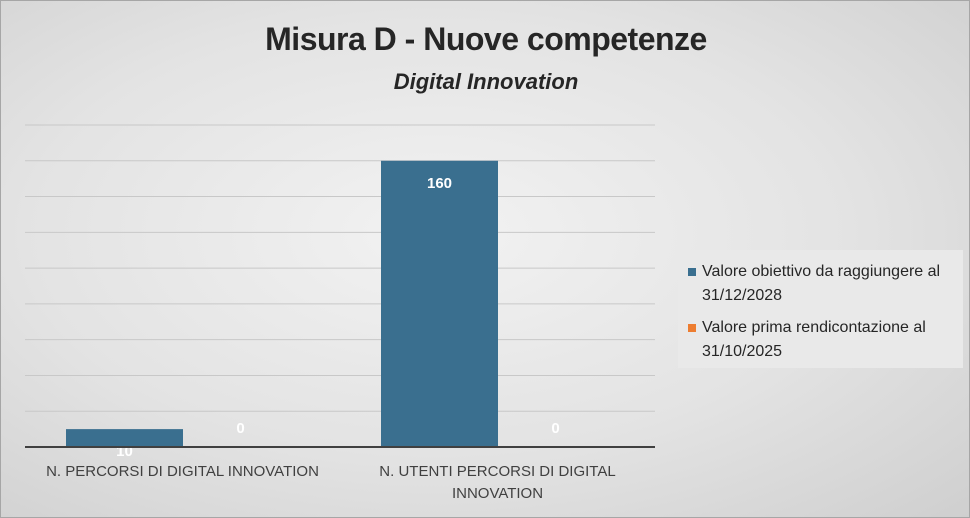  What do you see at coordinates (124, 451) in the screenshot?
I see `data-label-s0-c0: 10` at bounding box center [124, 451].